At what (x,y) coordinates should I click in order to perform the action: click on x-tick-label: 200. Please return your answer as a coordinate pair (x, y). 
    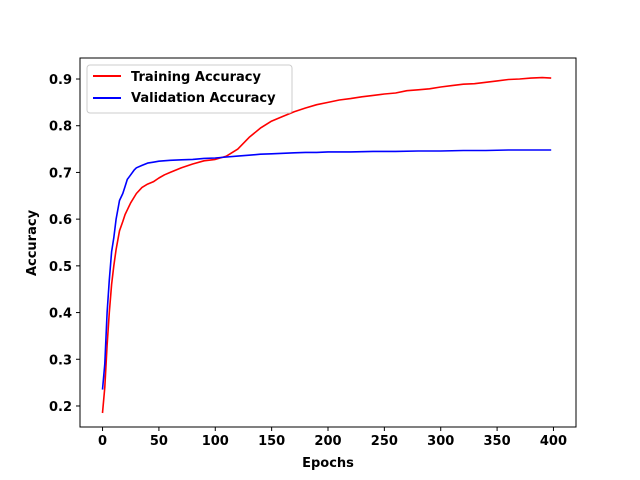
    Looking at the image, I should click on (327, 441).